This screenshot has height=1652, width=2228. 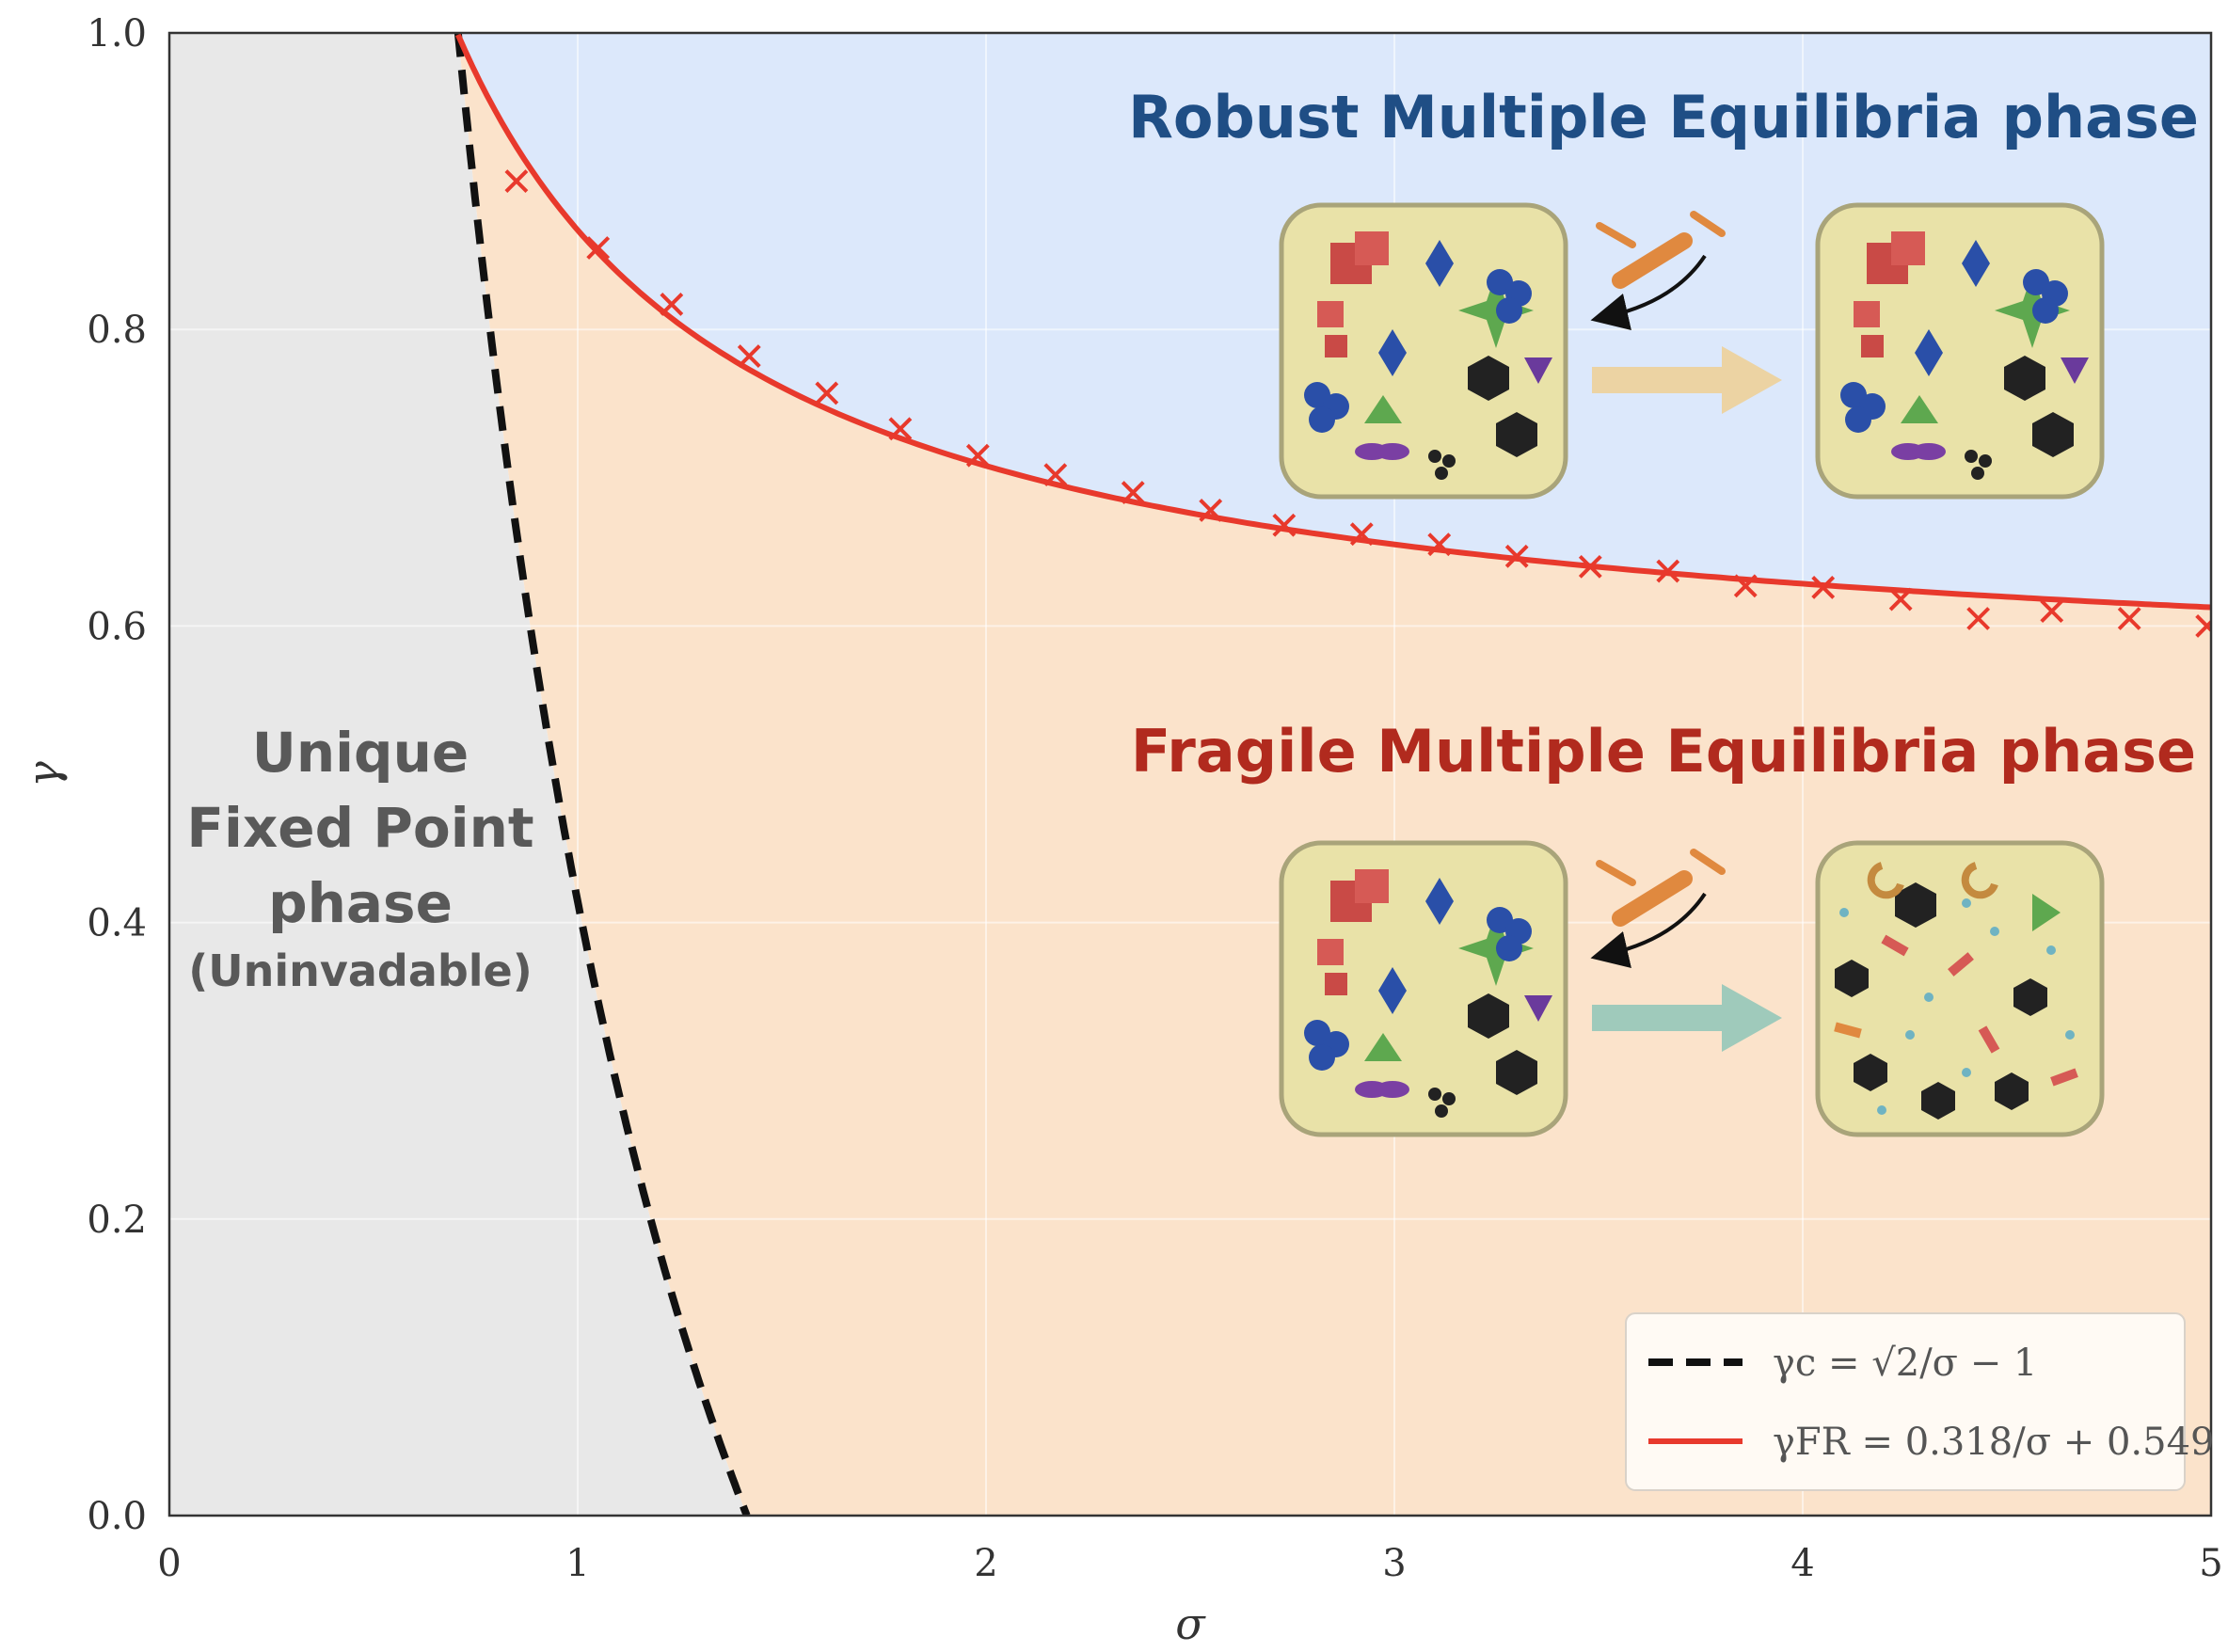 What do you see at coordinates (1993, 1442) in the screenshot?
I see `legend-solid-label: γFR = 0.318/σ + 0.549` at bounding box center [1993, 1442].